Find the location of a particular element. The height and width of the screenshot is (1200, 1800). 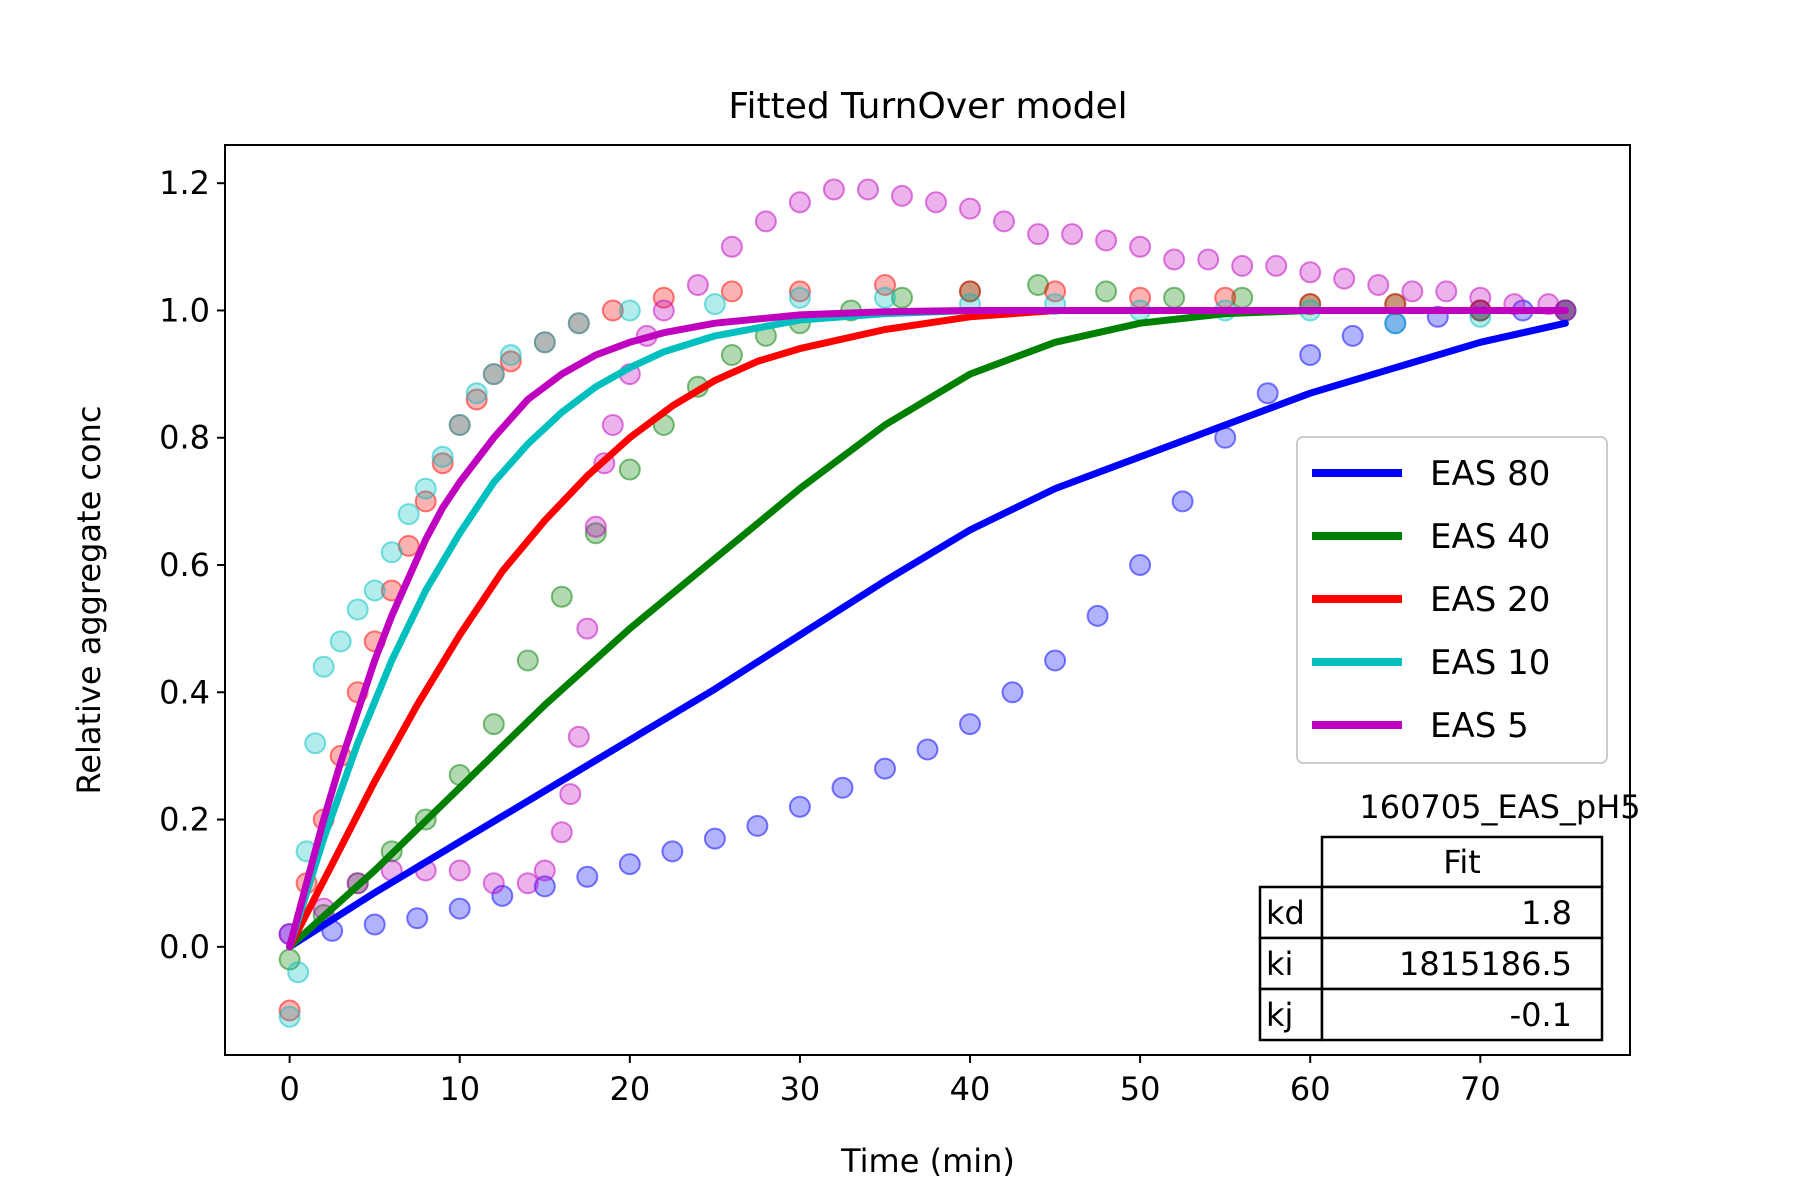

table-header-cell is located at coordinates (1462, 862).